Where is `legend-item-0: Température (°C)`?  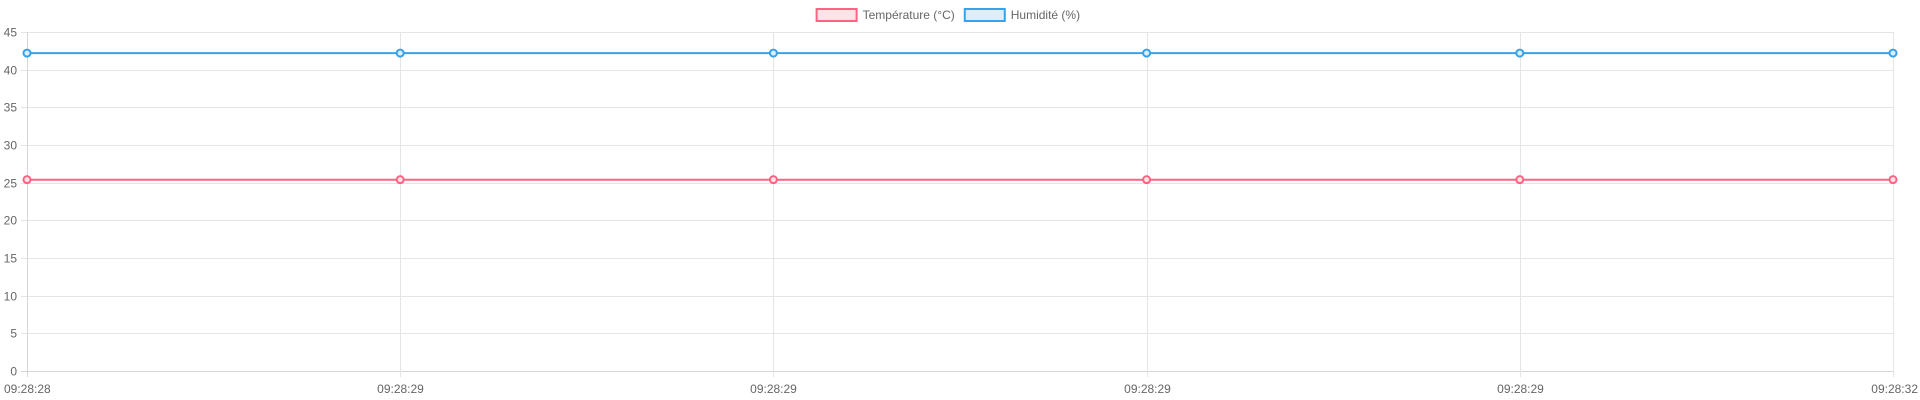
legend-item-0: Température (°C) is located at coordinates (885, 15).